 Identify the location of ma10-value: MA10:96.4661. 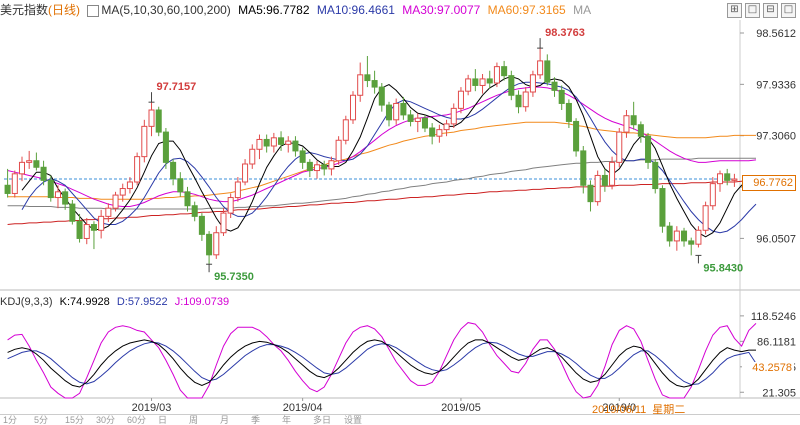
(355, 10).